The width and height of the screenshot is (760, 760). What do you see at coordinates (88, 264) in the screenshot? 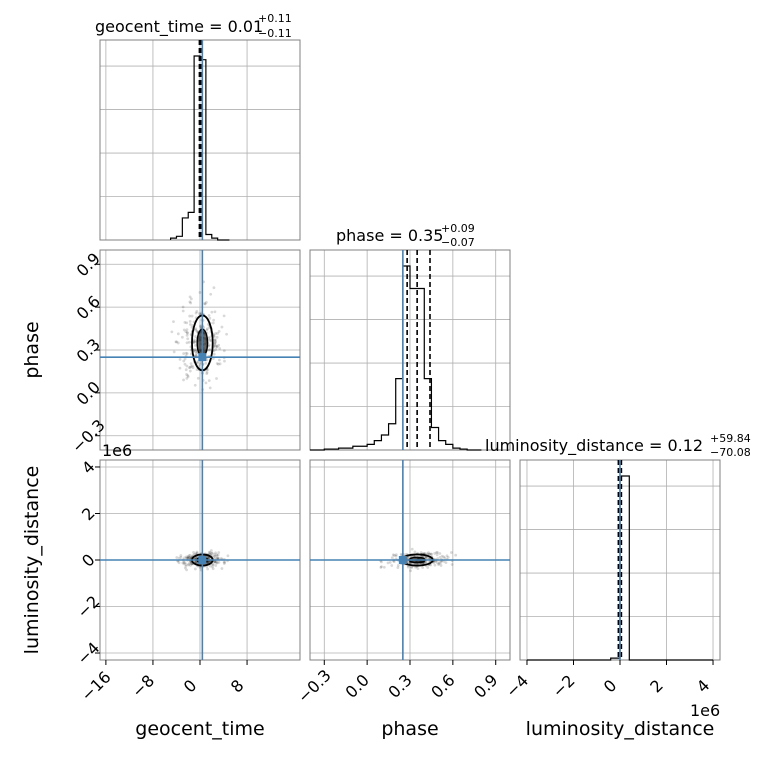
I see `y-tick-label-phase: 0.9` at bounding box center [88, 264].